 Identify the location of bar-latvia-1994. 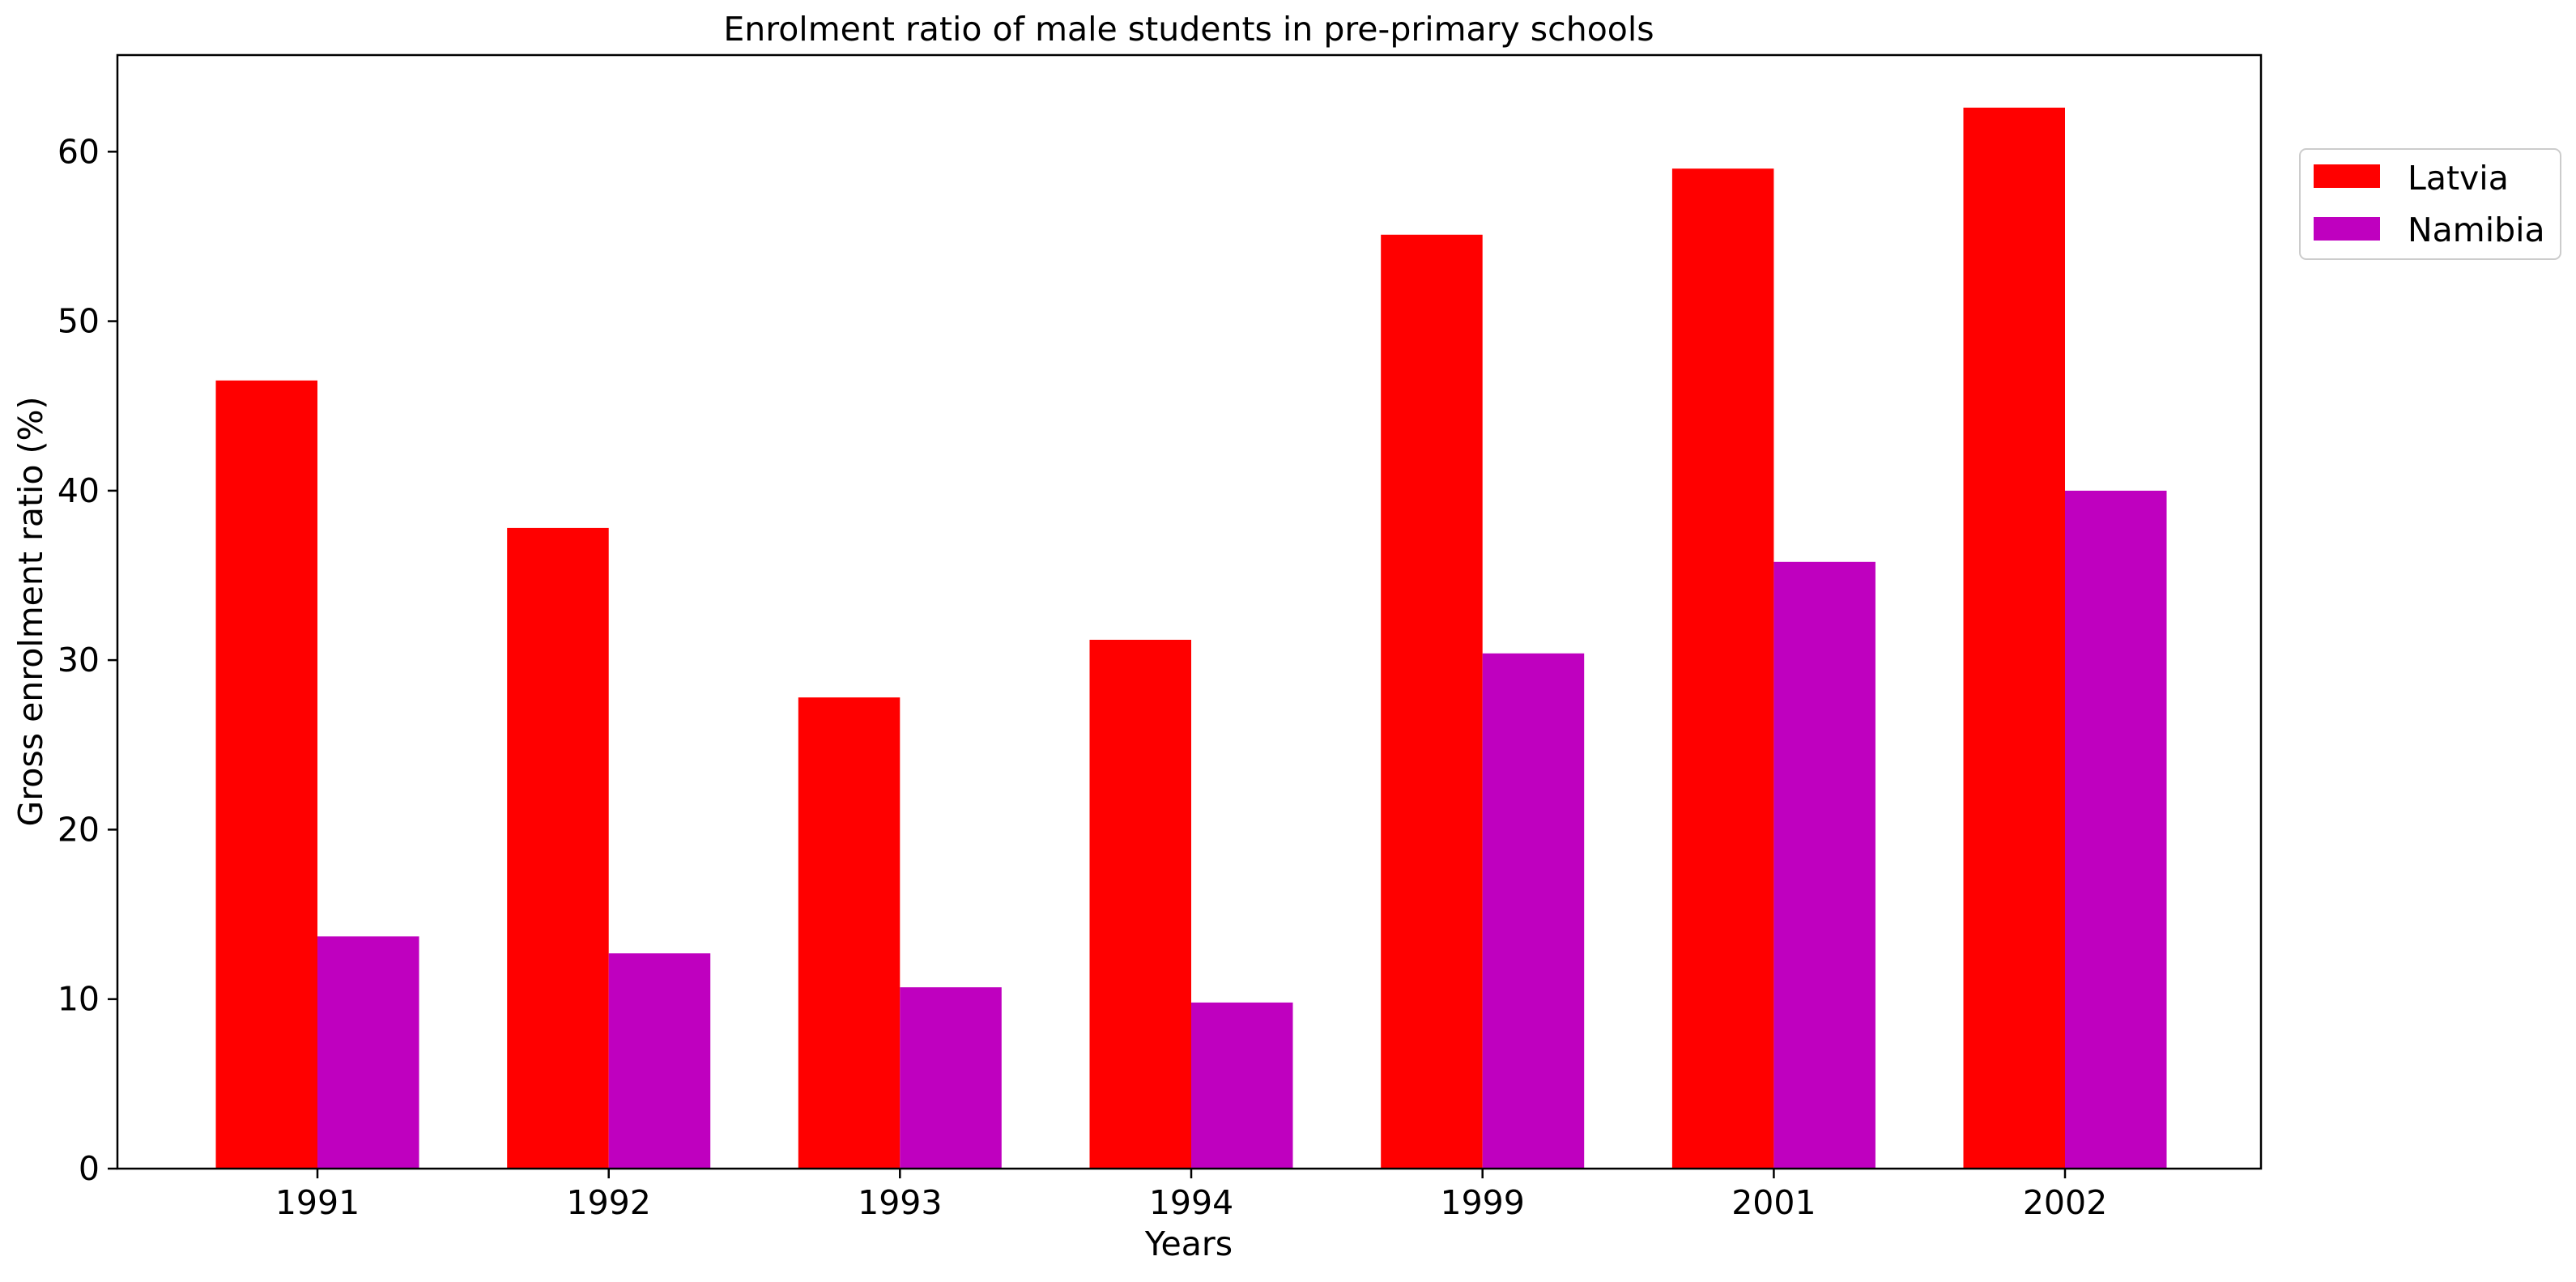
(1140, 904).